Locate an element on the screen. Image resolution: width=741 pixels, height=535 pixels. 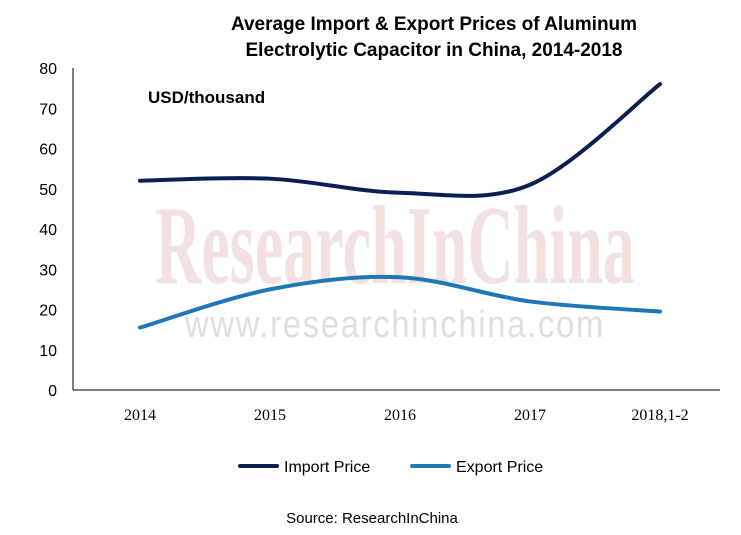
unit-label: USD/thousand is located at coordinates (206, 97).